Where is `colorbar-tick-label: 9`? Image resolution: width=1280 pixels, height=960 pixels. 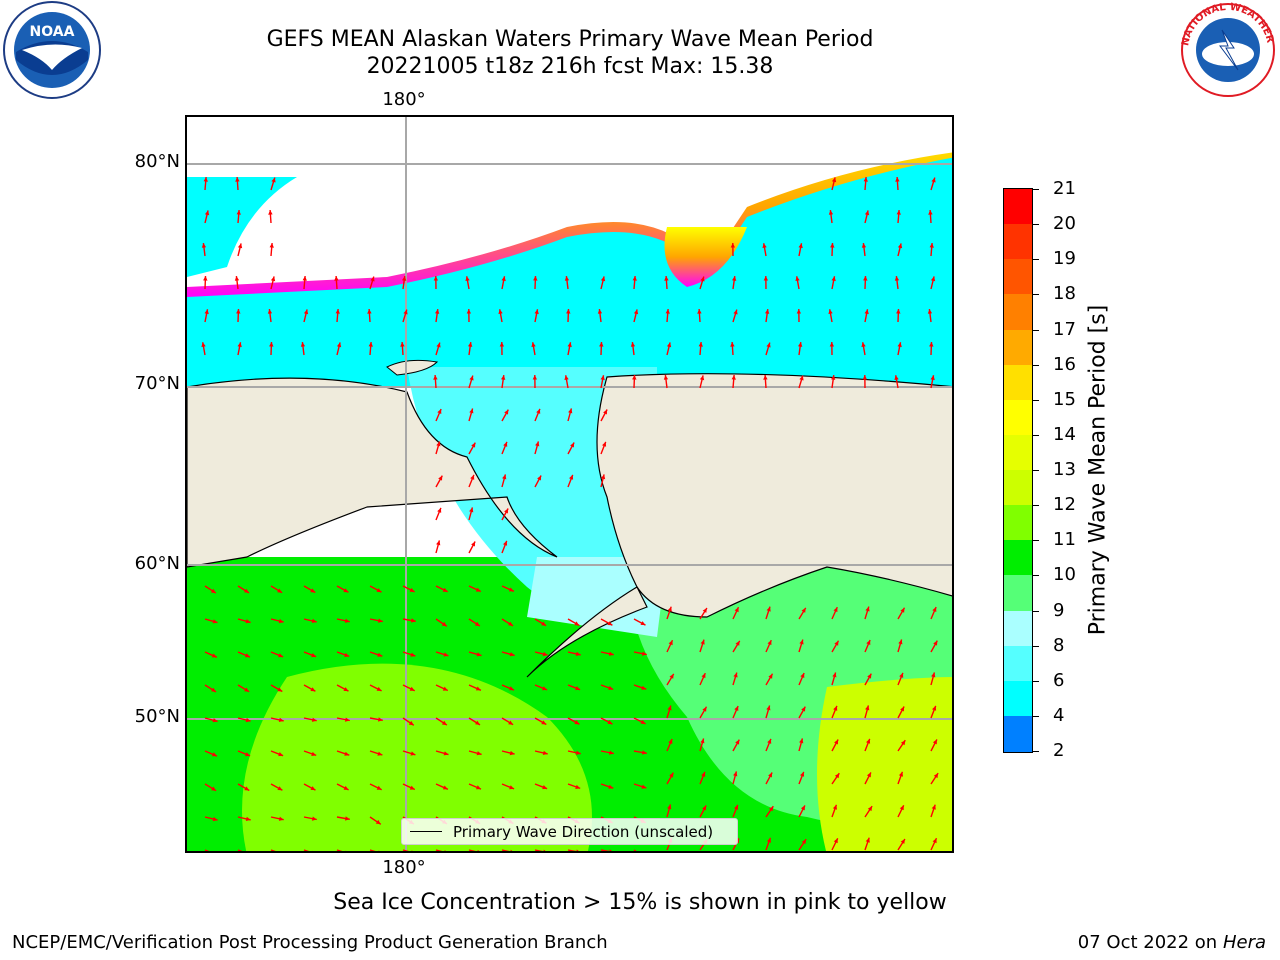
colorbar-tick-label: 9 is located at coordinates (1059, 610).